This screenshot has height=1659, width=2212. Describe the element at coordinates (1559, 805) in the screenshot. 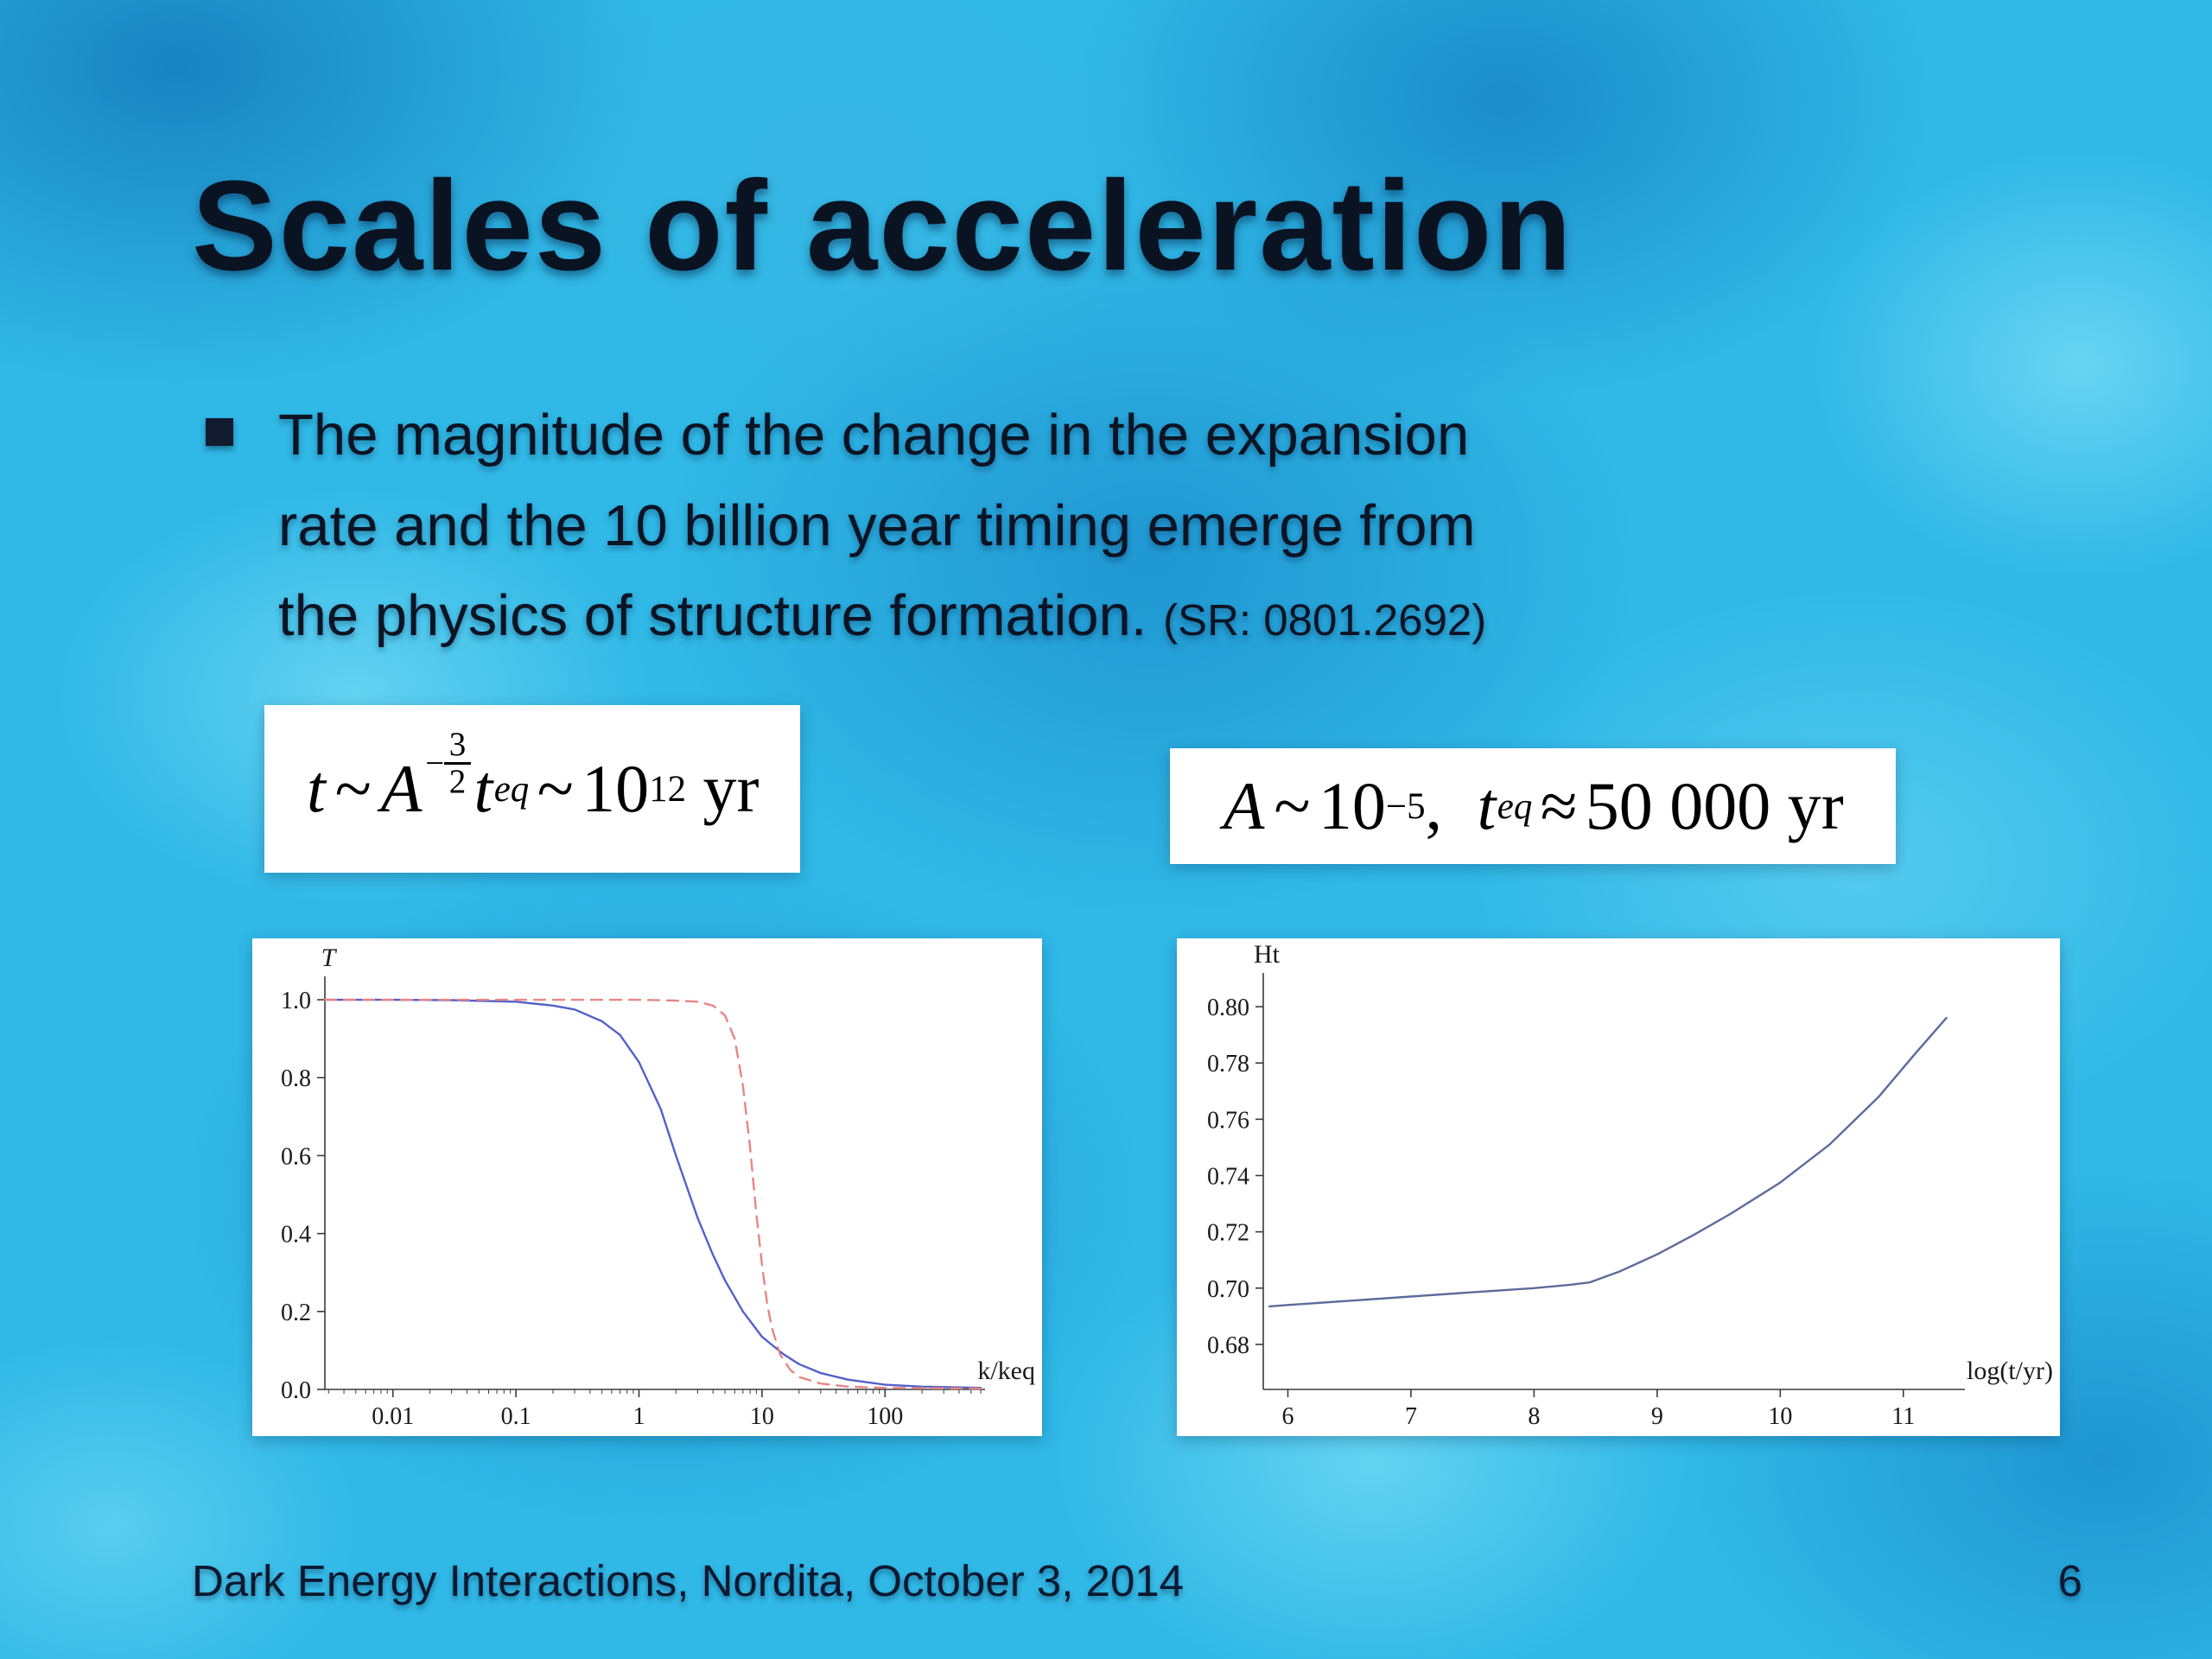

I see `approx-operator: ≈` at that location.